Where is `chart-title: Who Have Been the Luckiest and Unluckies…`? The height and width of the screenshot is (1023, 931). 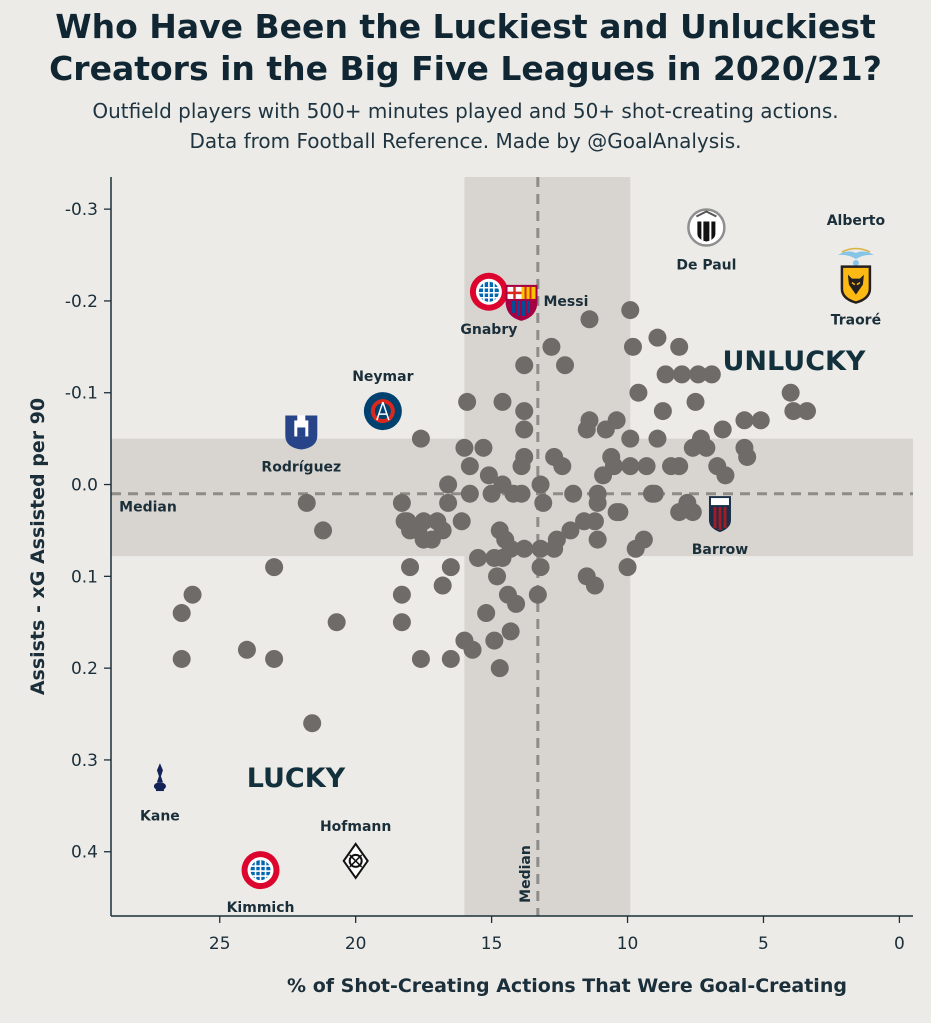
chart-title: Who Have Been the Luckiest and Unluckies… is located at coordinates (465, 48).